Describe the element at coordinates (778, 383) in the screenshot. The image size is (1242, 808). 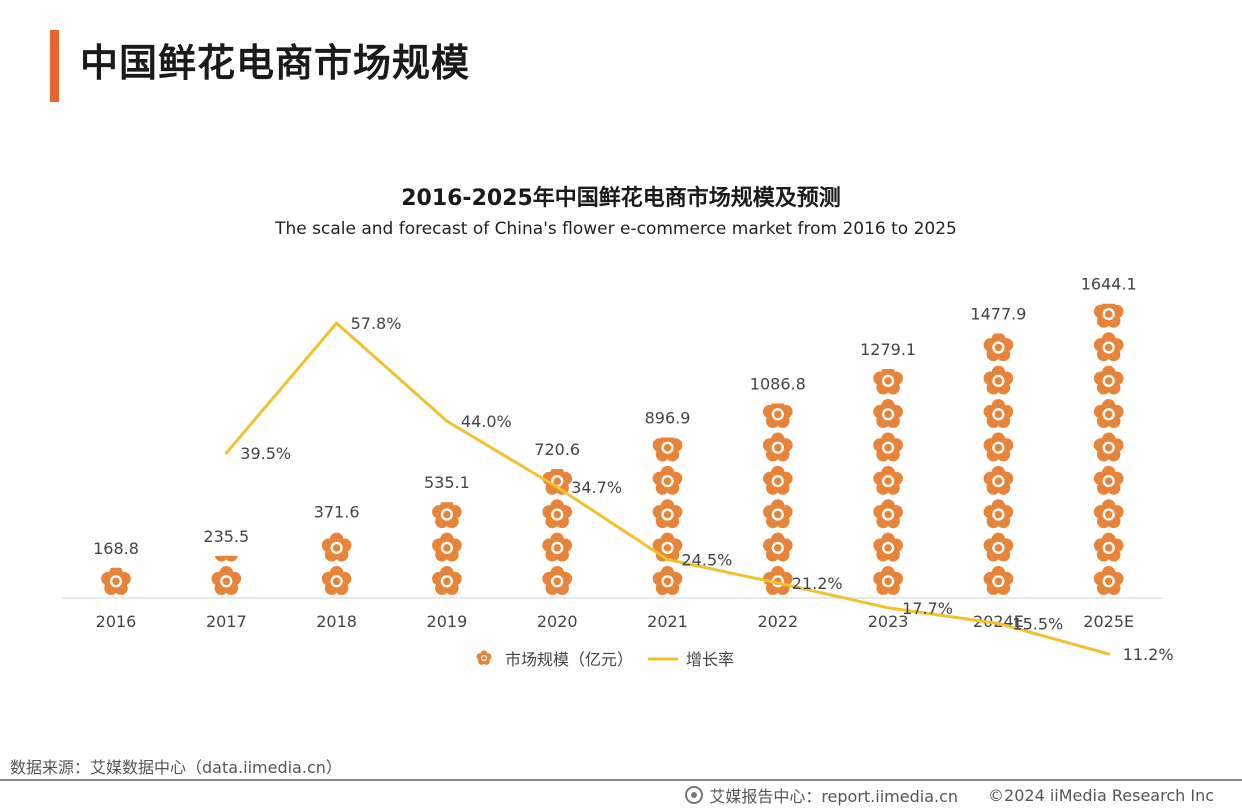
I see `bar-value-label: 1086.8` at that location.